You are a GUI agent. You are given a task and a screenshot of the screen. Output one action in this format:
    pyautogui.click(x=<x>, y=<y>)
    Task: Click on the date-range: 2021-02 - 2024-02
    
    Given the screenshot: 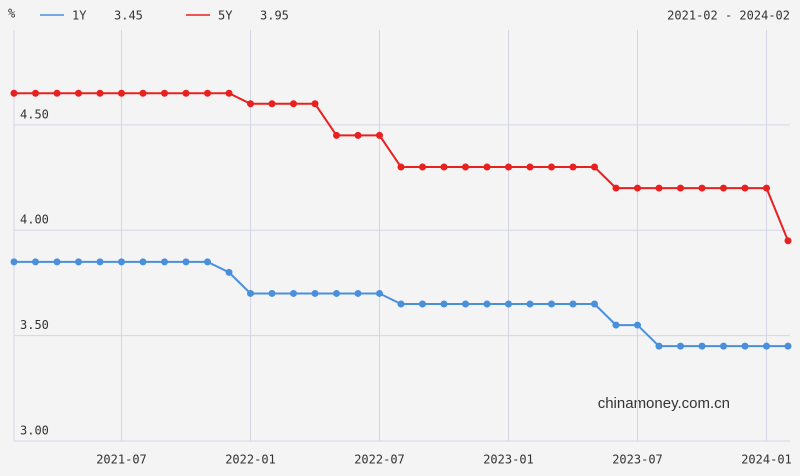 What is the action you would take?
    pyautogui.click(x=728, y=16)
    